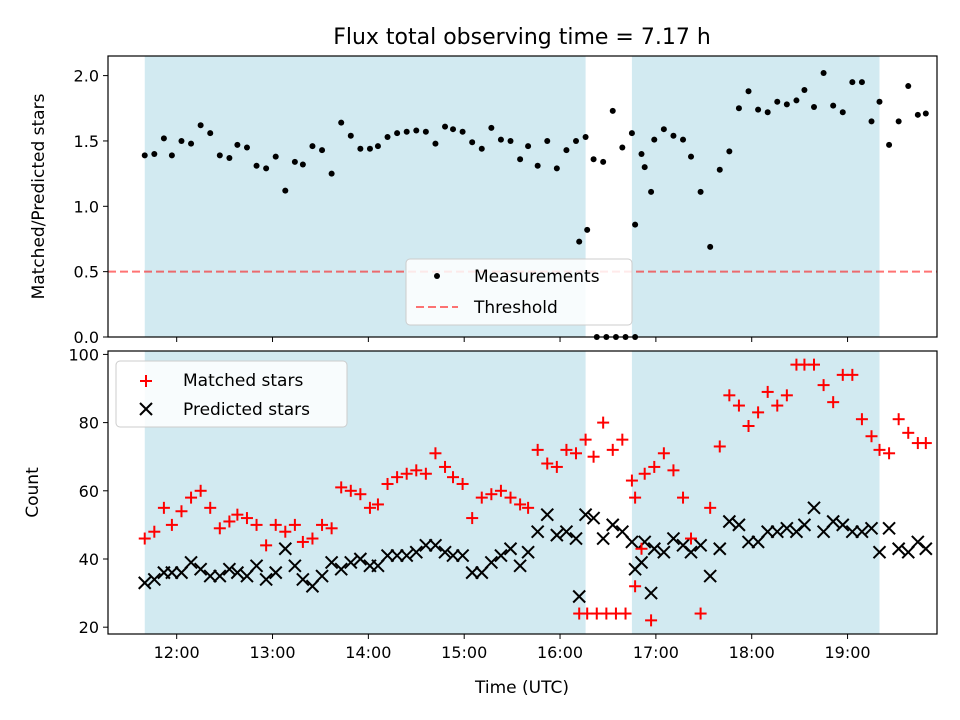 This screenshot has width=960, height=720. I want to click on chart-title: Flux total observing time = 7.17 h, so click(522, 37).